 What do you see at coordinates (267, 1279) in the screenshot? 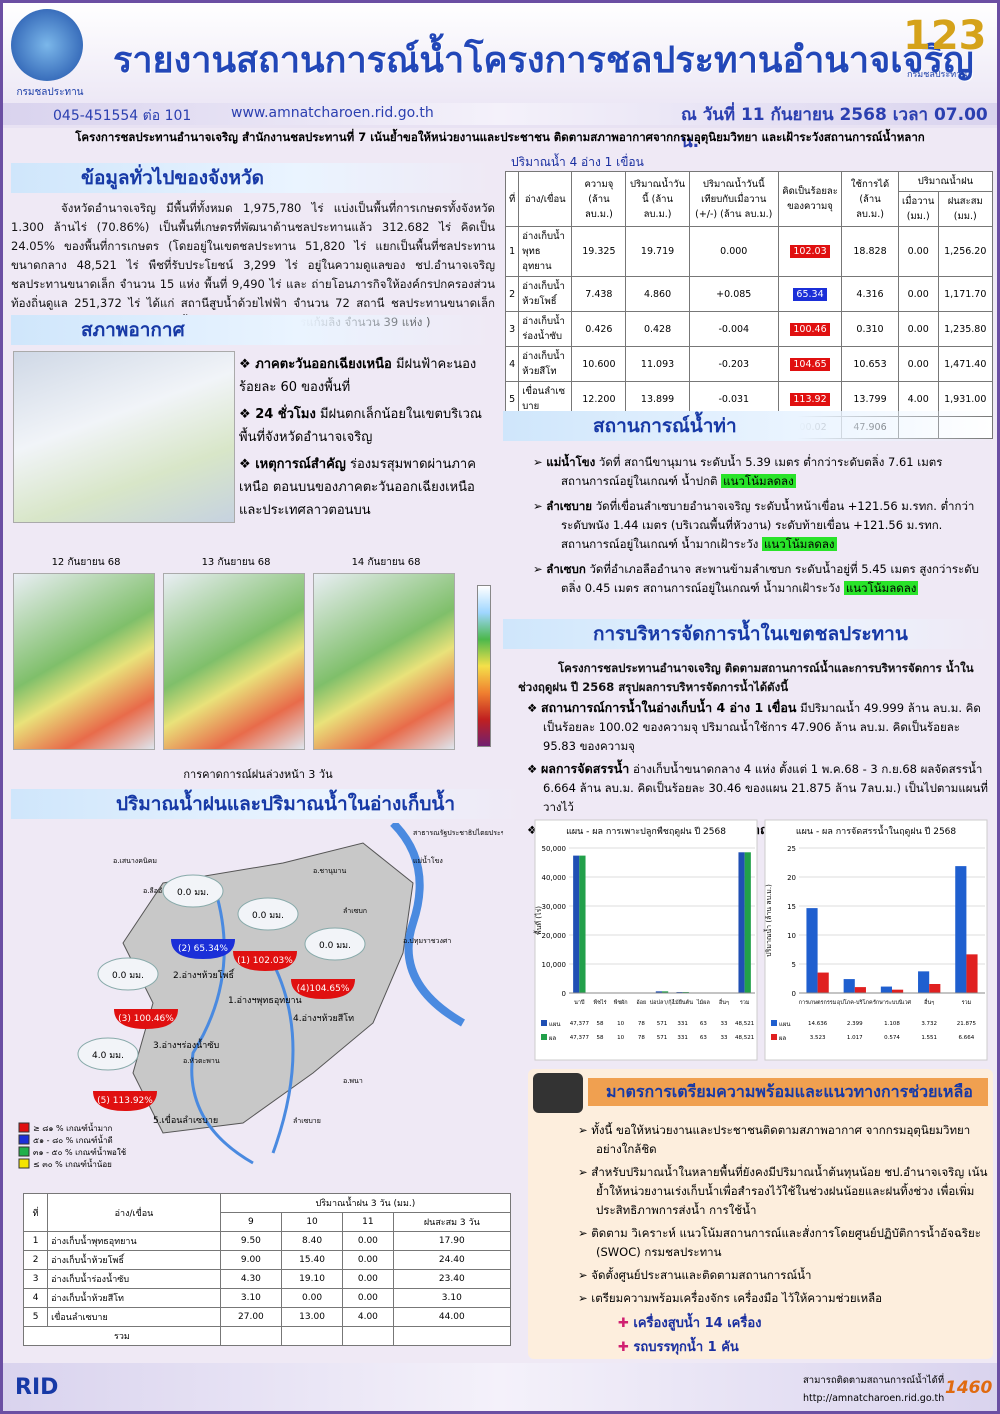
I see `table-row: 3 อ่างเก็บน้ำร่องน้ำซับ 4.30 19.10 0.00 23.40` at bounding box center [267, 1279].